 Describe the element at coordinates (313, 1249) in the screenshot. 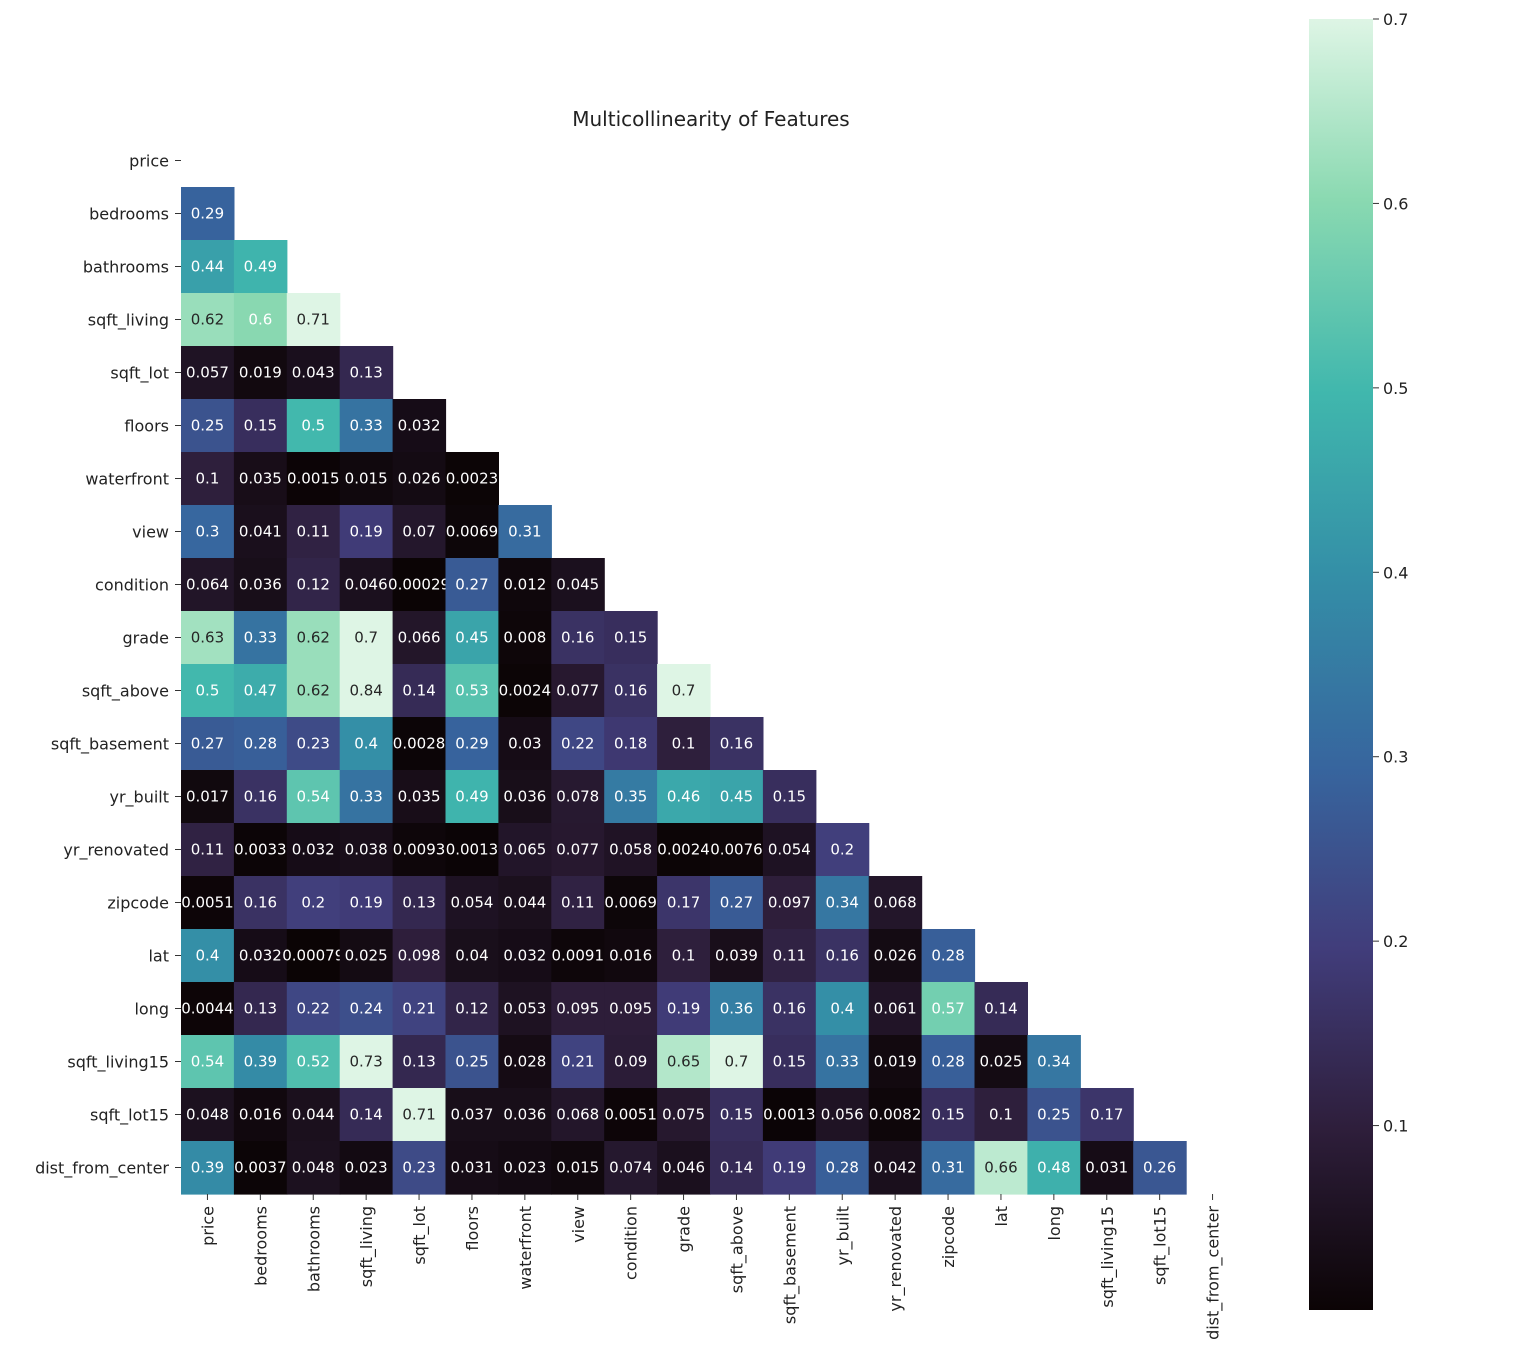

I see `x-tick-label: bathrooms` at that location.